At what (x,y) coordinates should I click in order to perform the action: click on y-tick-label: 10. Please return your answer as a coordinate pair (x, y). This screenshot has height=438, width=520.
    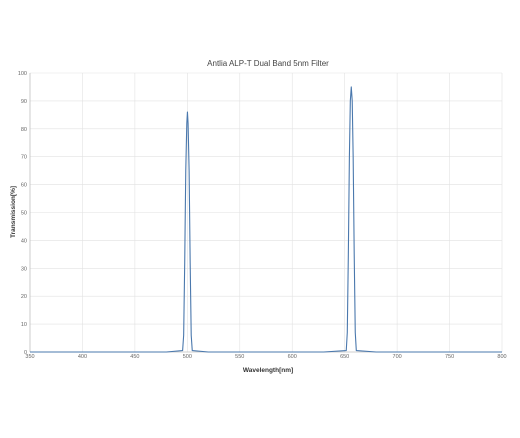
    Looking at the image, I should click on (24, 325).